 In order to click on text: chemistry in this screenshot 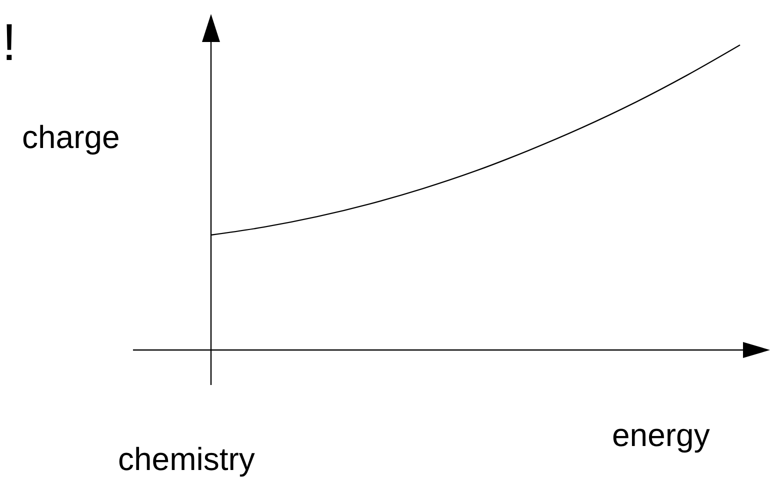, I will do `click(186, 459)`.